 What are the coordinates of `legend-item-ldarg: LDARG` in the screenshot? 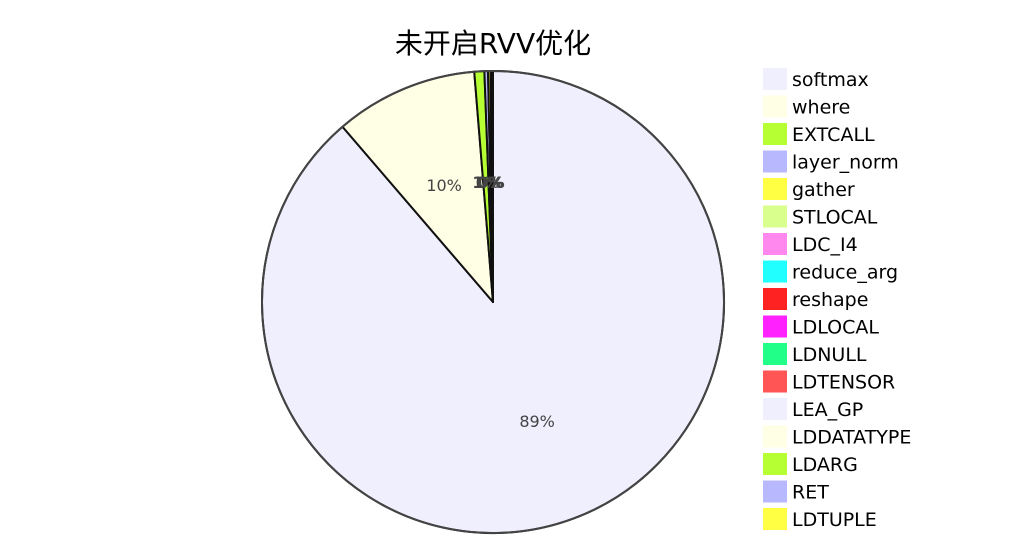 It's located at (810, 464).